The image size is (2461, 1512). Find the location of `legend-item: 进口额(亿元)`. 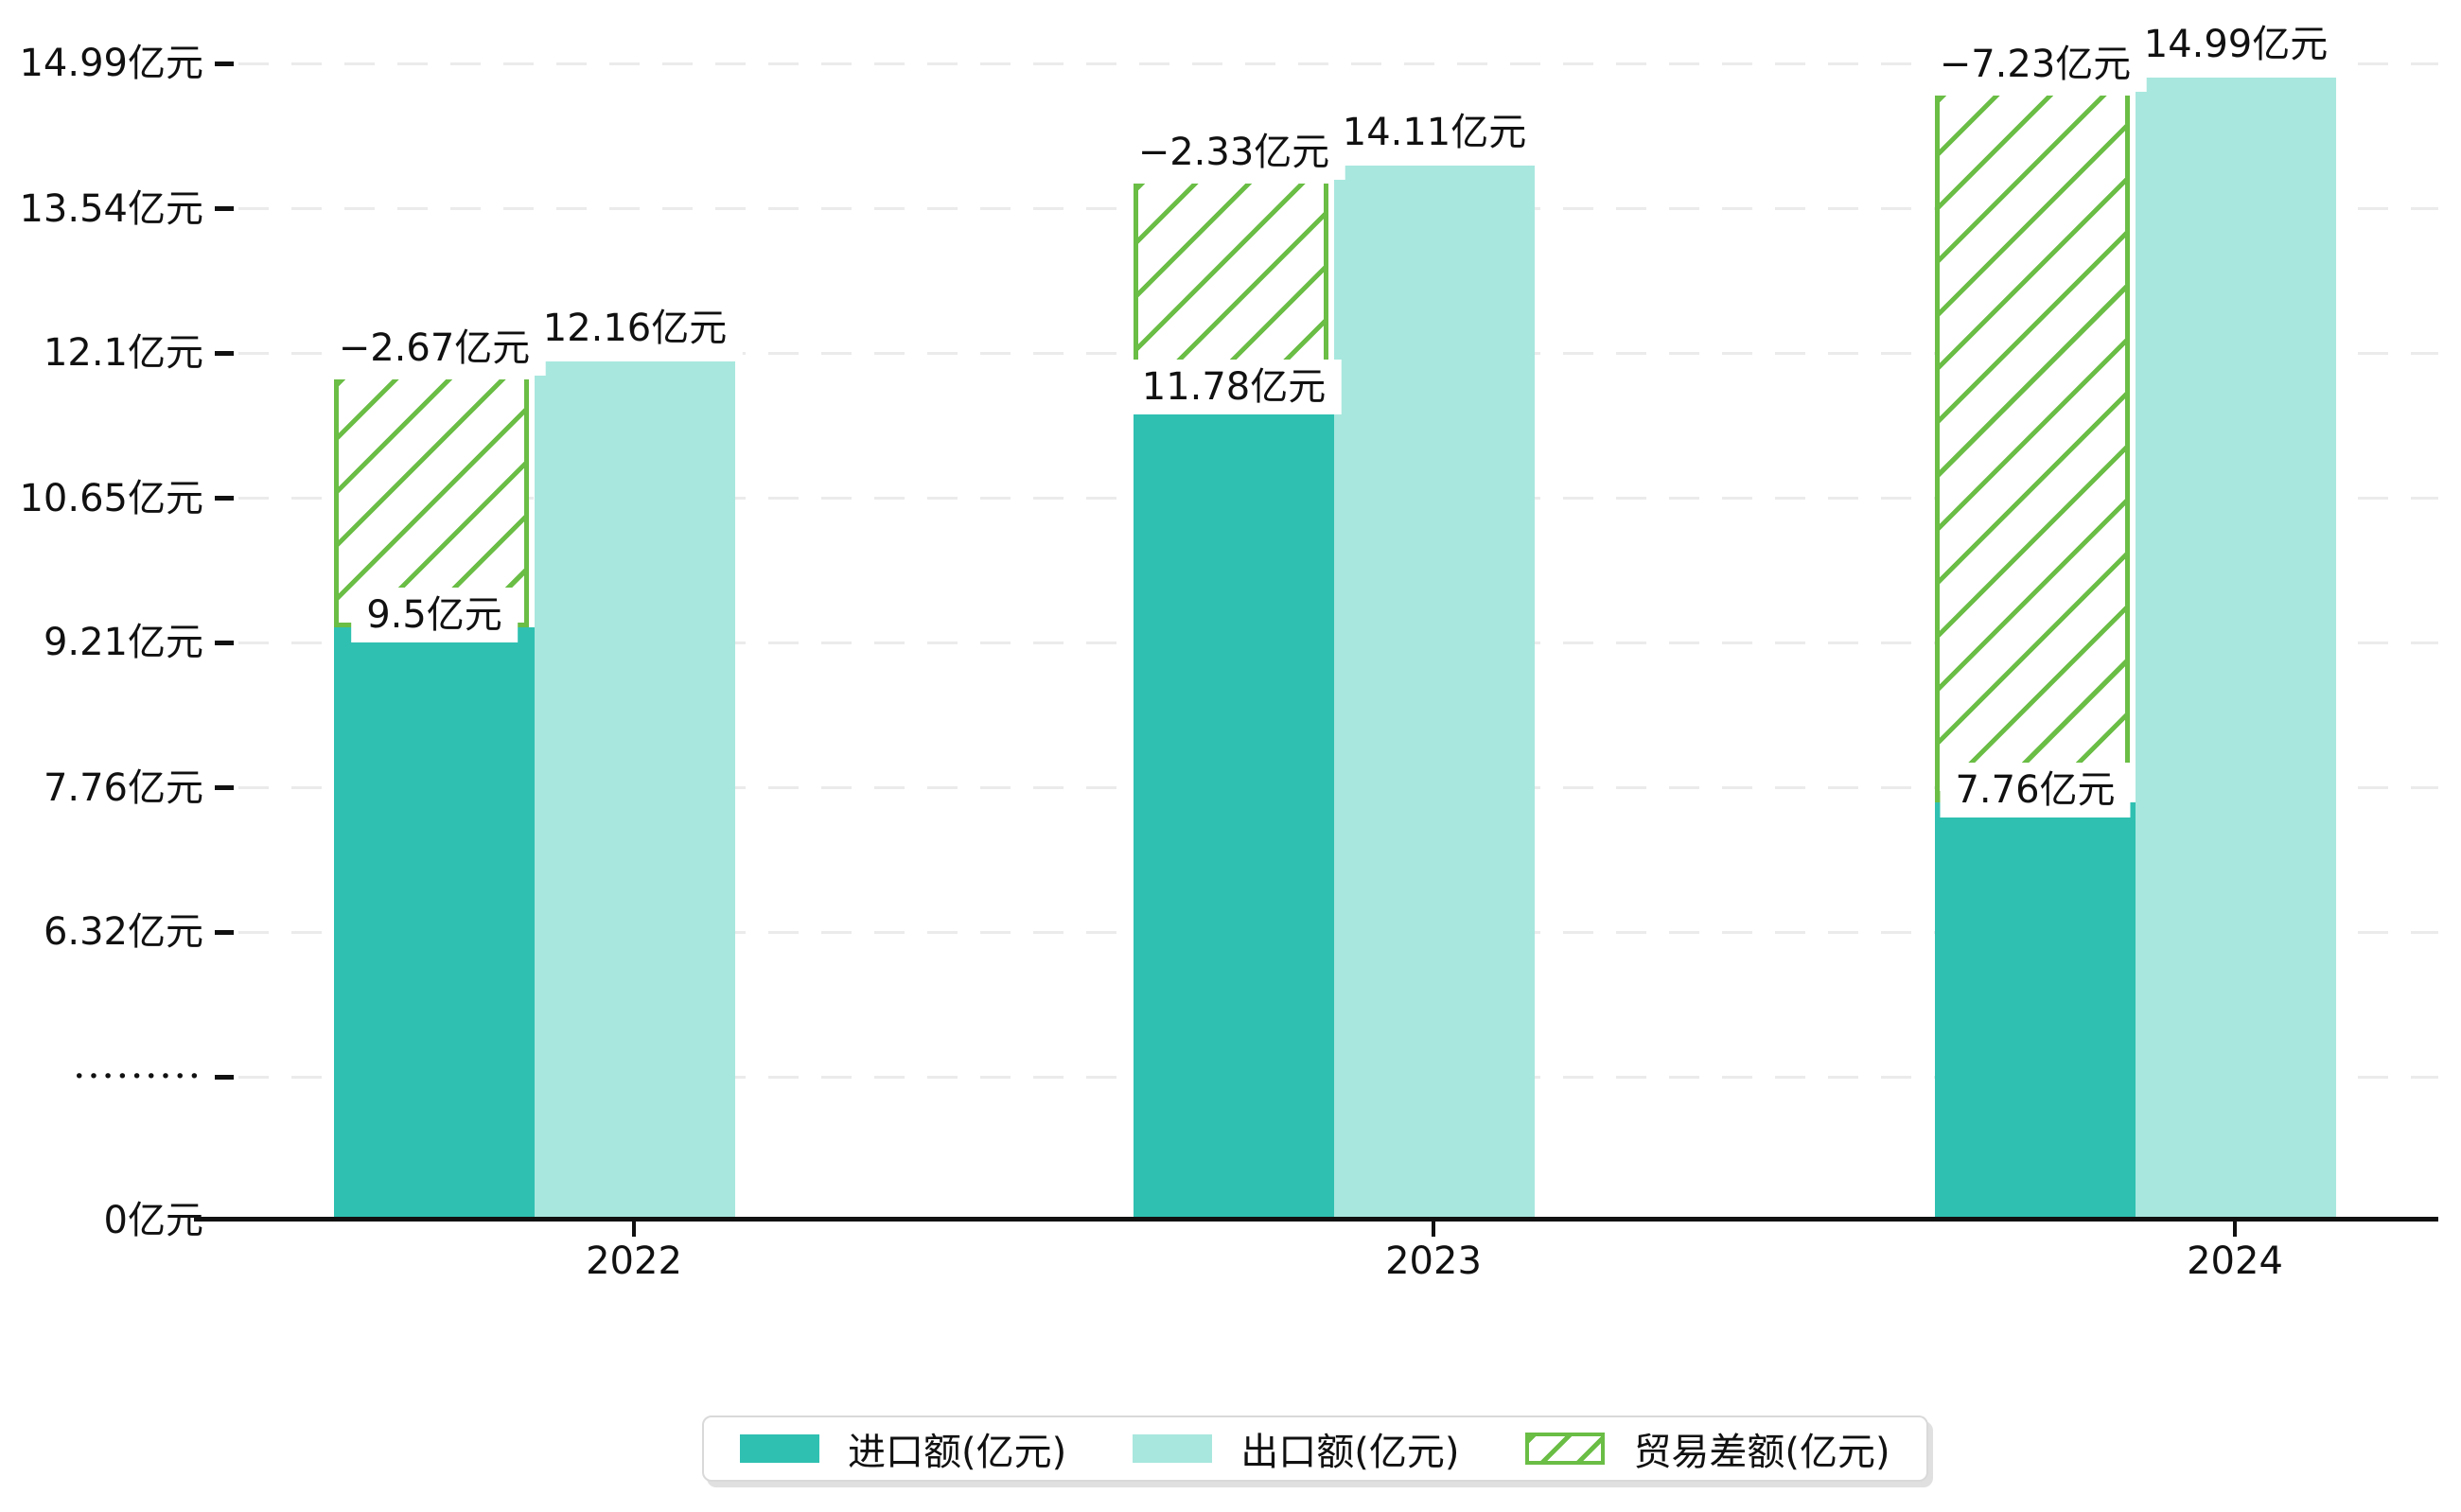

legend-item: 进口额(亿元) is located at coordinates (903, 1448).